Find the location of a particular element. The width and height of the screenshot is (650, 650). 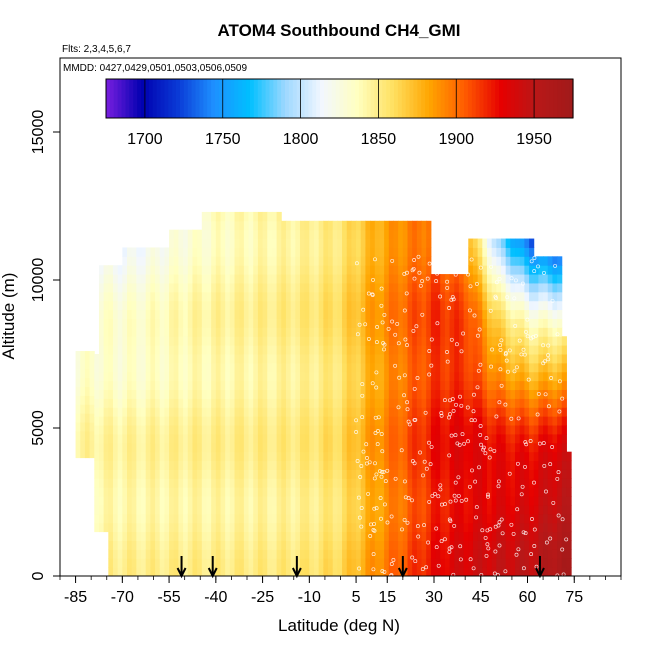

y-axis-label: Altitude (m) is located at coordinates (9, 316).